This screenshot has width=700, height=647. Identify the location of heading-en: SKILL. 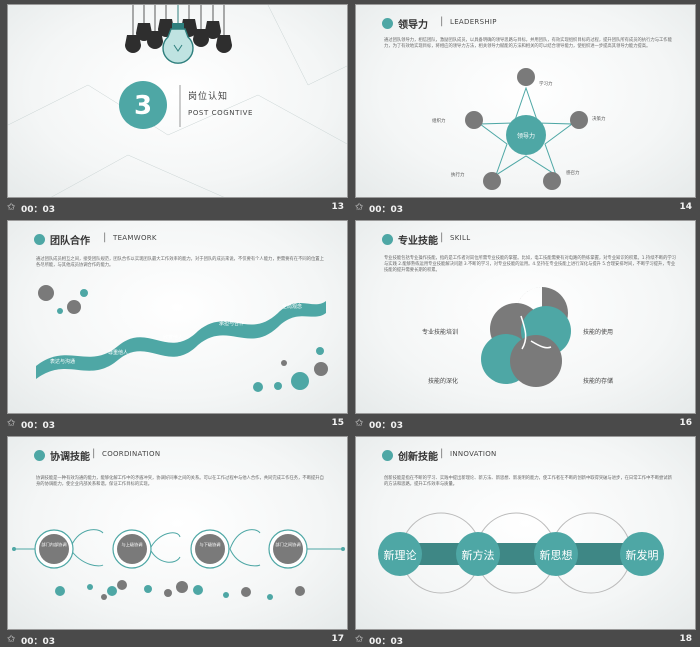
(460, 238).